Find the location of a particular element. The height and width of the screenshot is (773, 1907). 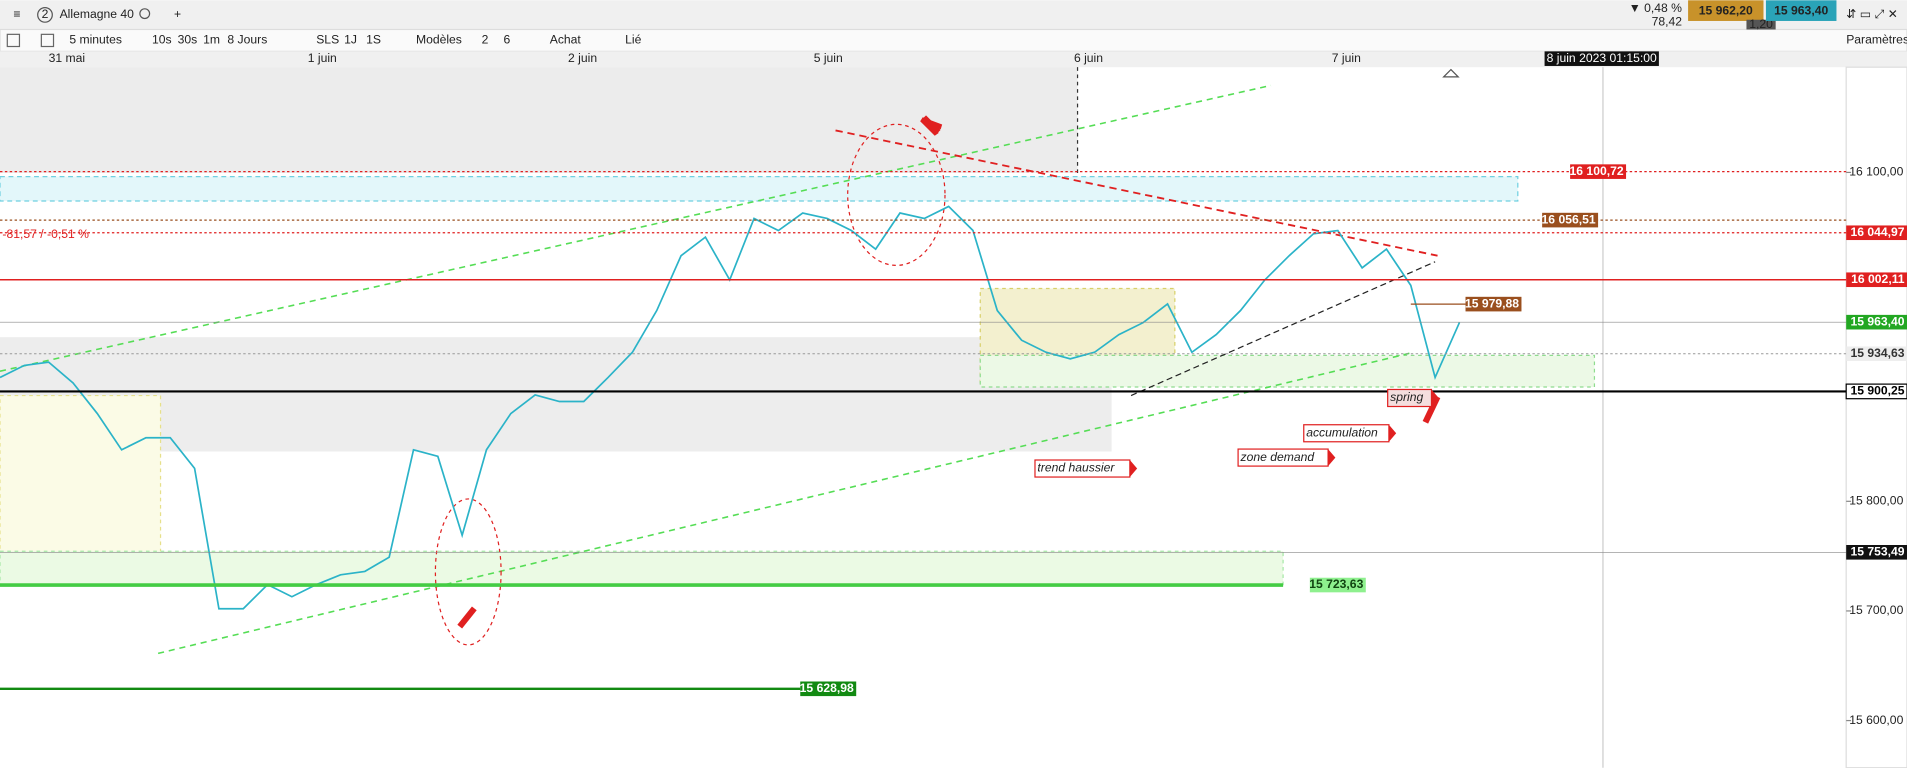

period: 1m is located at coordinates (211, 40).